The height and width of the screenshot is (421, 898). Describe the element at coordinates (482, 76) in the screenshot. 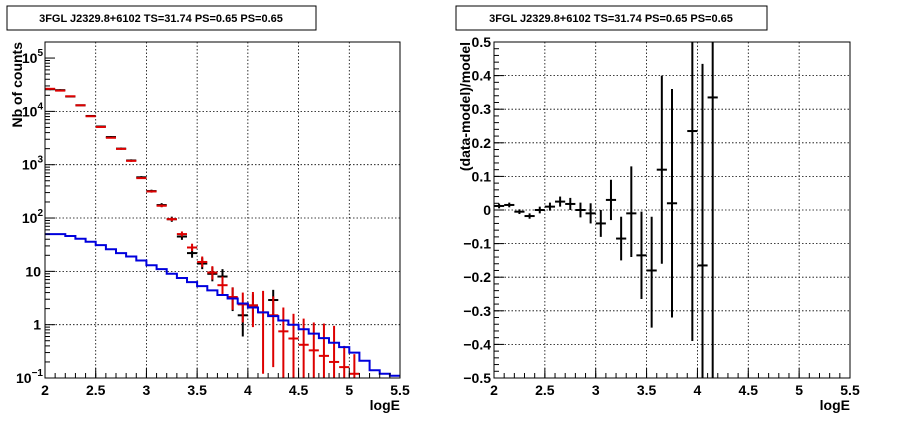

I see `residuals-y-tick-label: 0.4` at that location.